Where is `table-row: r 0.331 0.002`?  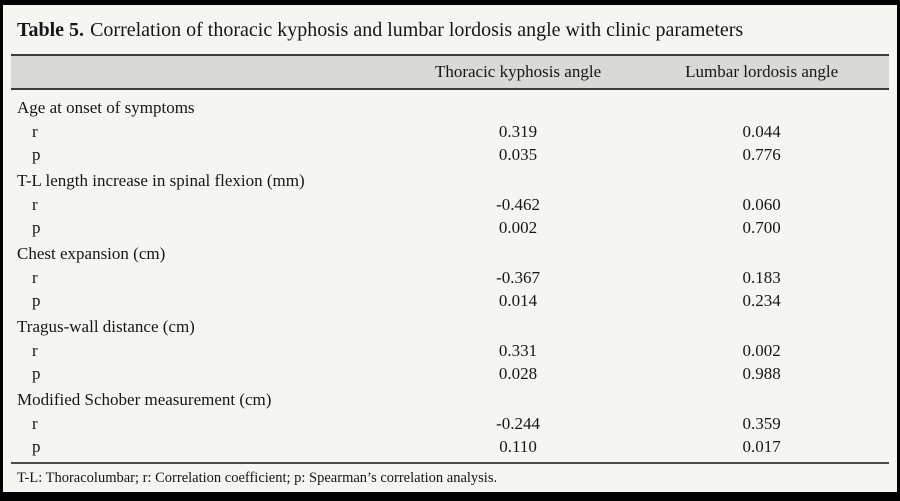 table-row: r 0.331 0.002 is located at coordinates (450, 350).